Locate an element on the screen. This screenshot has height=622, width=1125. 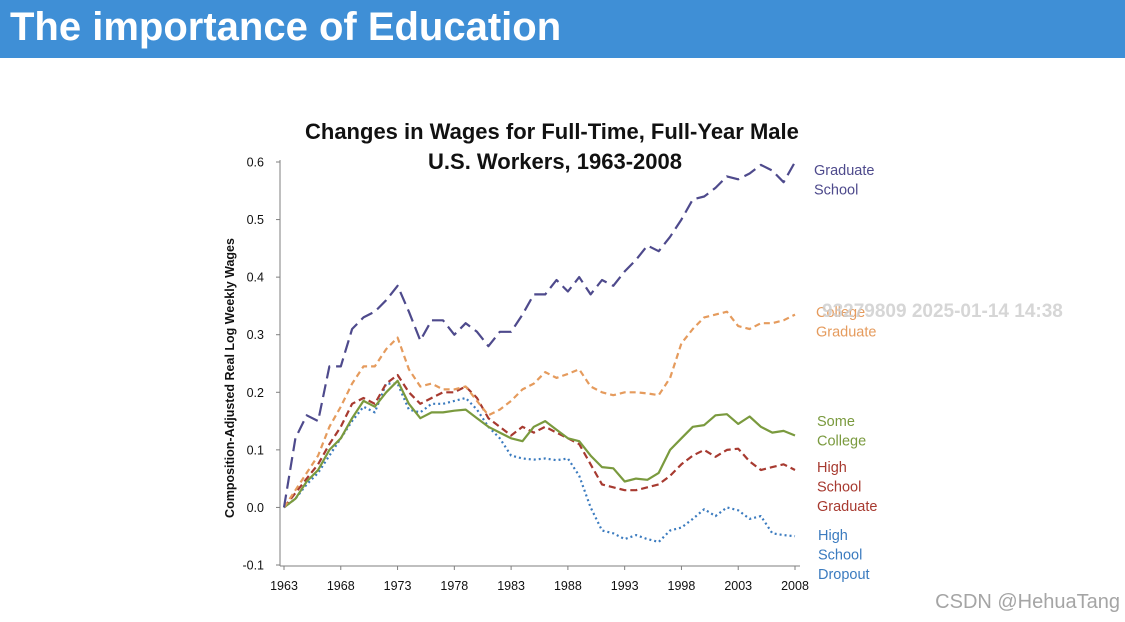
x-tick-label: 2003 is located at coordinates (738, 586).